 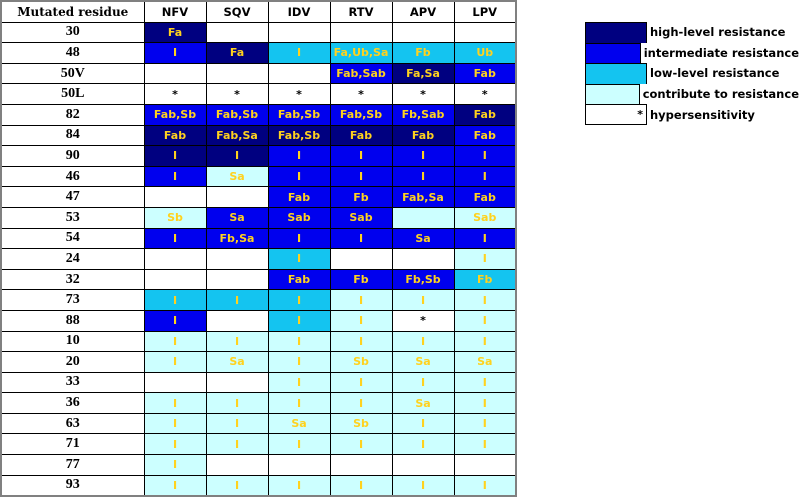 I want to click on table-row: 88 I I I * I, so click(x=258, y=320).